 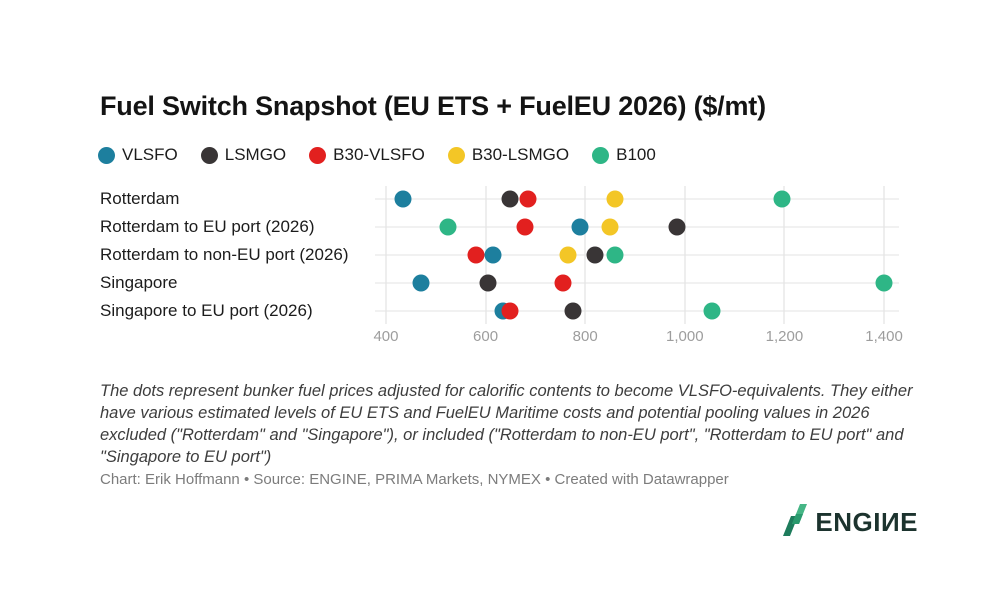 What do you see at coordinates (486, 336) in the screenshot?
I see `x-tick-label: 600` at bounding box center [486, 336].